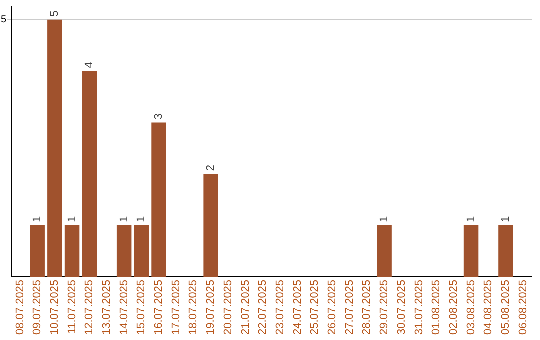 Image resolution: width=540 pixels, height=340 pixels. Describe the element at coordinates (194, 308) in the screenshot. I see `x-tick-label: 18.07.2025` at that location.